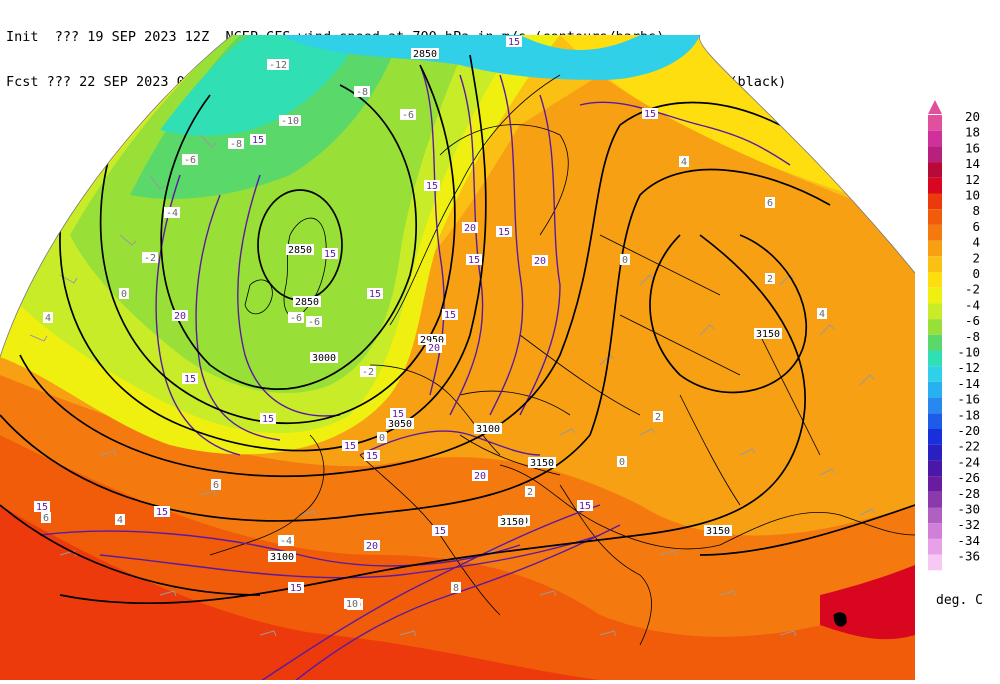 The width and height of the screenshot is (1000, 684). What do you see at coordinates (976, 210) in the screenshot?
I see `colorbar-tick-label: 8` at bounding box center [976, 210].